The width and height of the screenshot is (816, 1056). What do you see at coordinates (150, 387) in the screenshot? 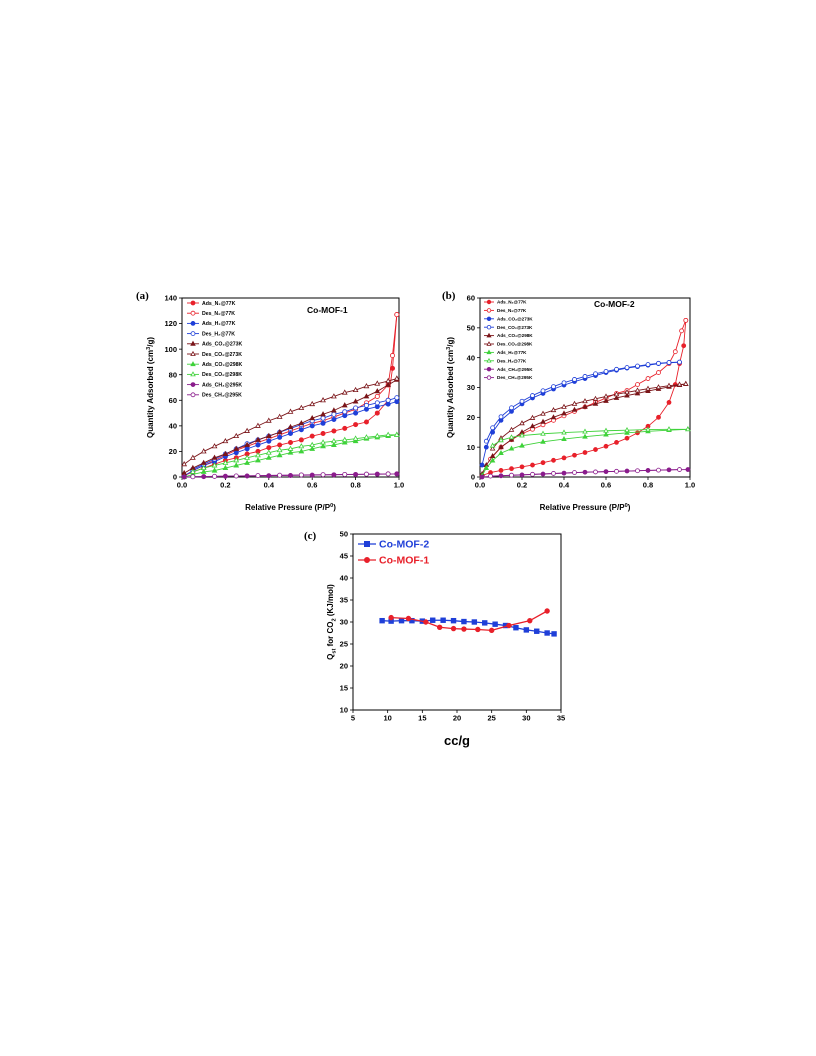
I see `y-axis-label: Quantity Adsorbed (cm3/g)` at bounding box center [150, 387].